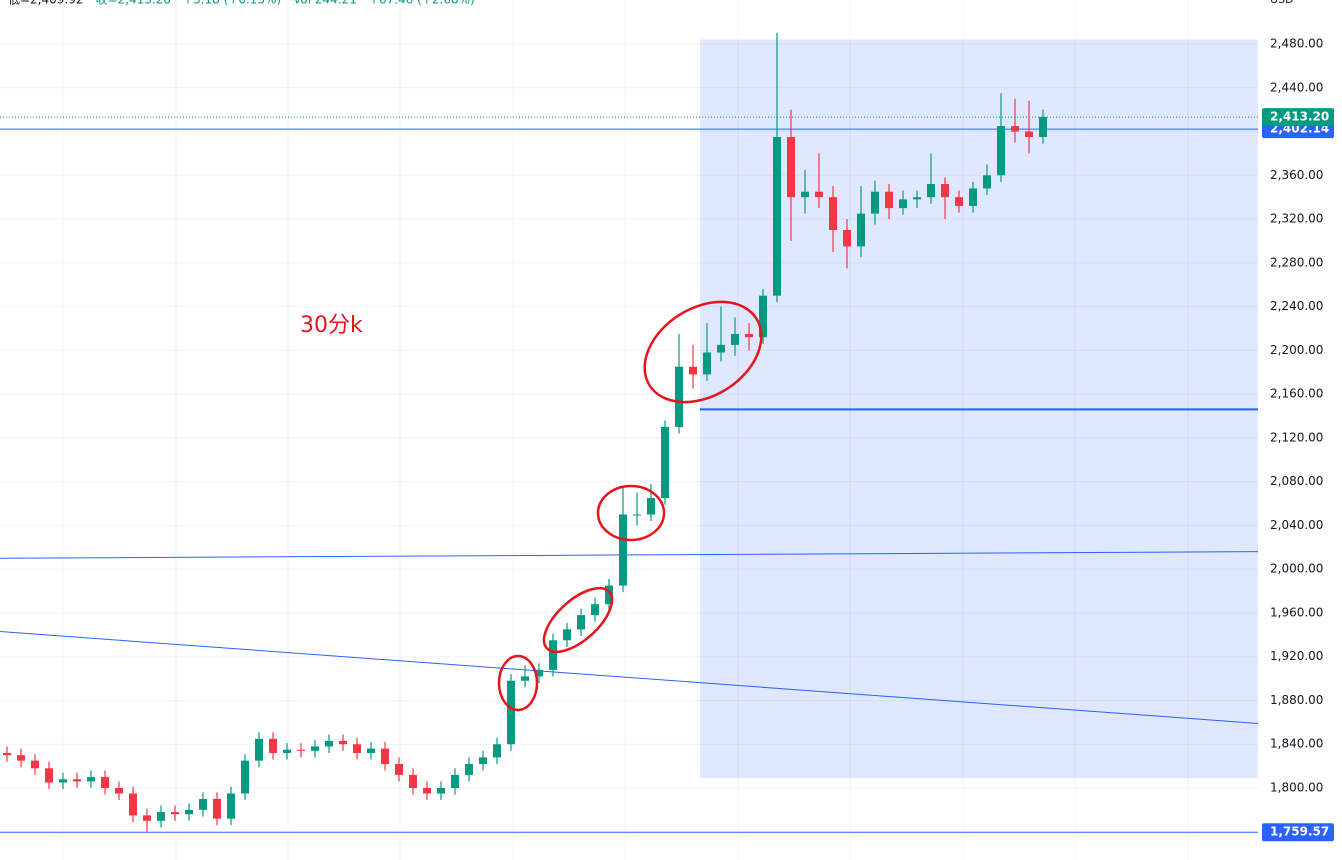 The height and width of the screenshot is (860, 1342). Describe the element at coordinates (1296, 43) in the screenshot. I see `y-tick-label: 2,480.00` at that location.